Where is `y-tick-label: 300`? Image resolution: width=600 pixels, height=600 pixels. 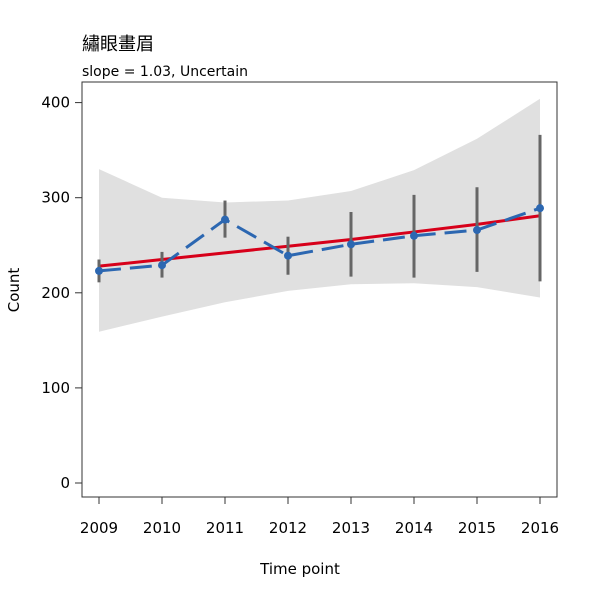
y-tick-label: 300 is located at coordinates (55, 198).